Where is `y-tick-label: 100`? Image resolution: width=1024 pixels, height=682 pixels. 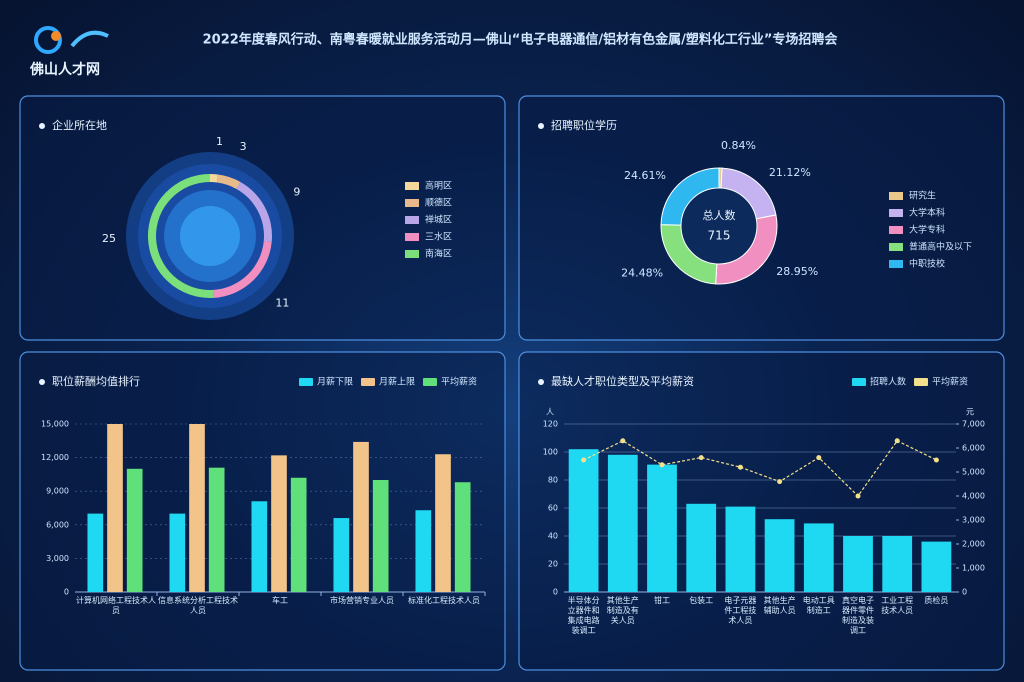
y-tick-label: 100 is located at coordinates (550, 452).